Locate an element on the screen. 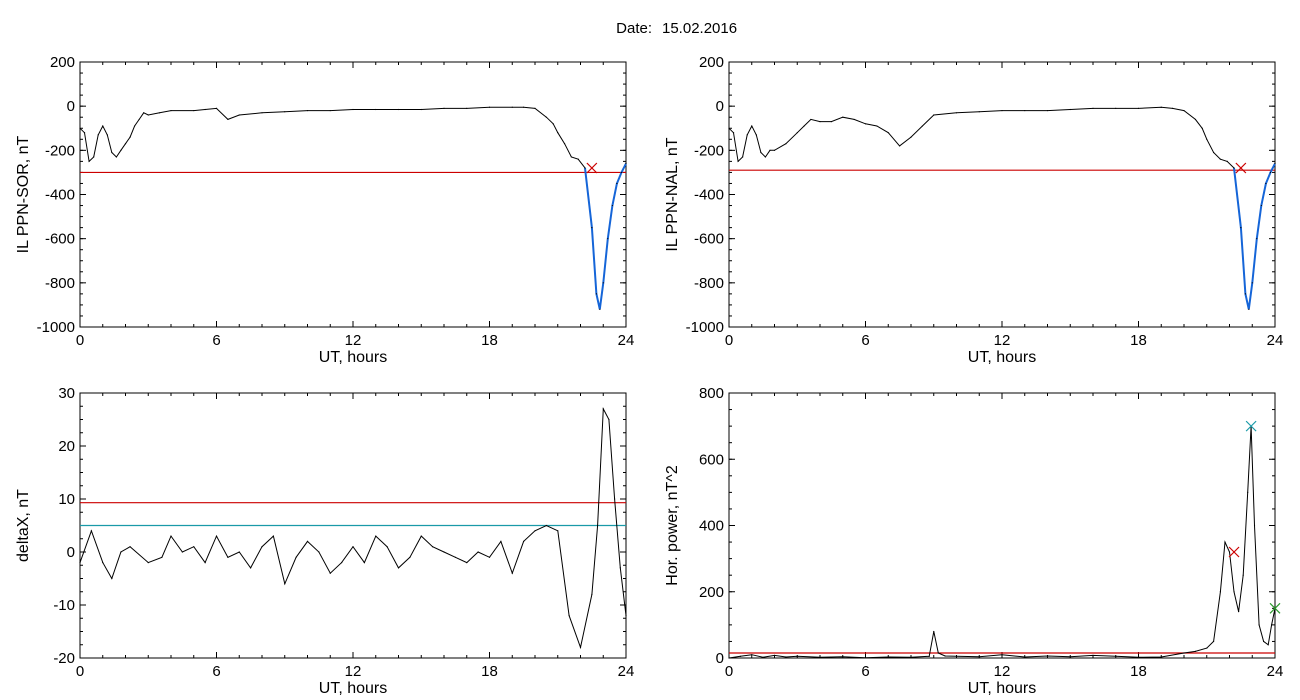 The image size is (1300, 700). x-tick-label-deltax: 12 is located at coordinates (353, 671).